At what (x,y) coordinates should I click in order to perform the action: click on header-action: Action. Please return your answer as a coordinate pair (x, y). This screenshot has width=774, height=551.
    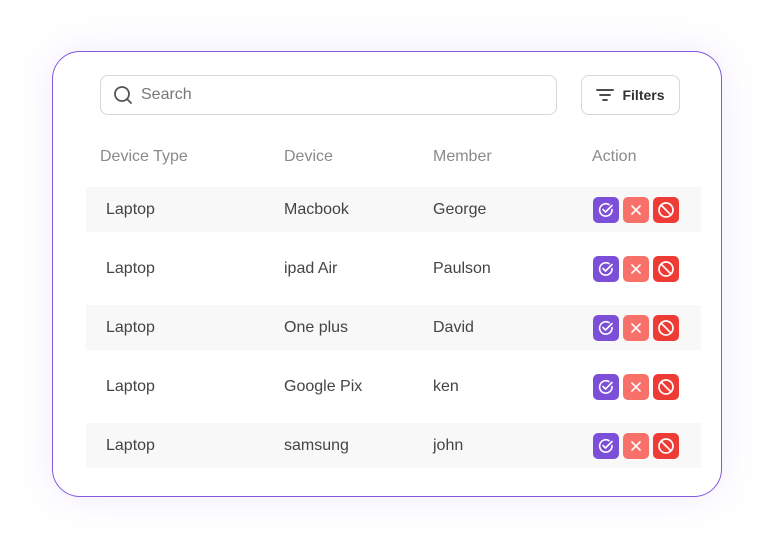
    Looking at the image, I should click on (614, 156).